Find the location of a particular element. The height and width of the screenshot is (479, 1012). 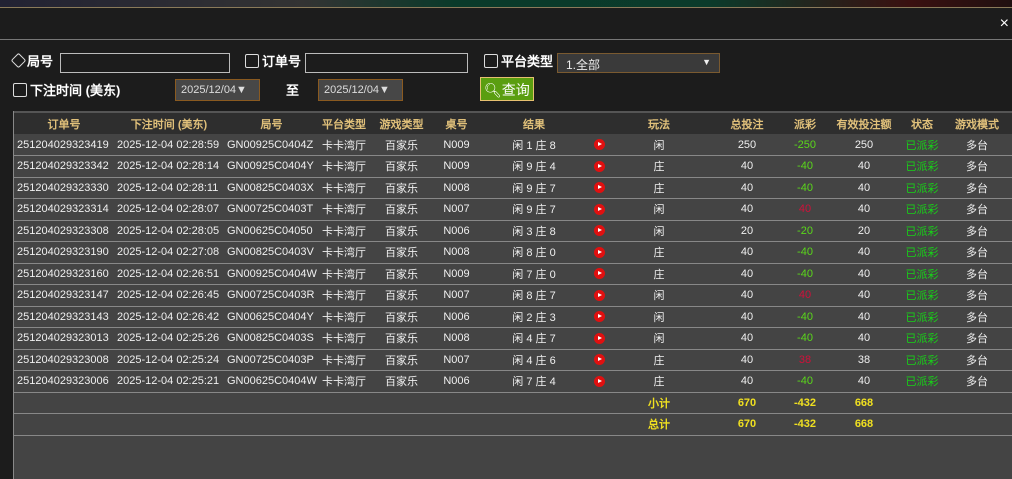

platform-label: 平台类型 is located at coordinates (518, 60).